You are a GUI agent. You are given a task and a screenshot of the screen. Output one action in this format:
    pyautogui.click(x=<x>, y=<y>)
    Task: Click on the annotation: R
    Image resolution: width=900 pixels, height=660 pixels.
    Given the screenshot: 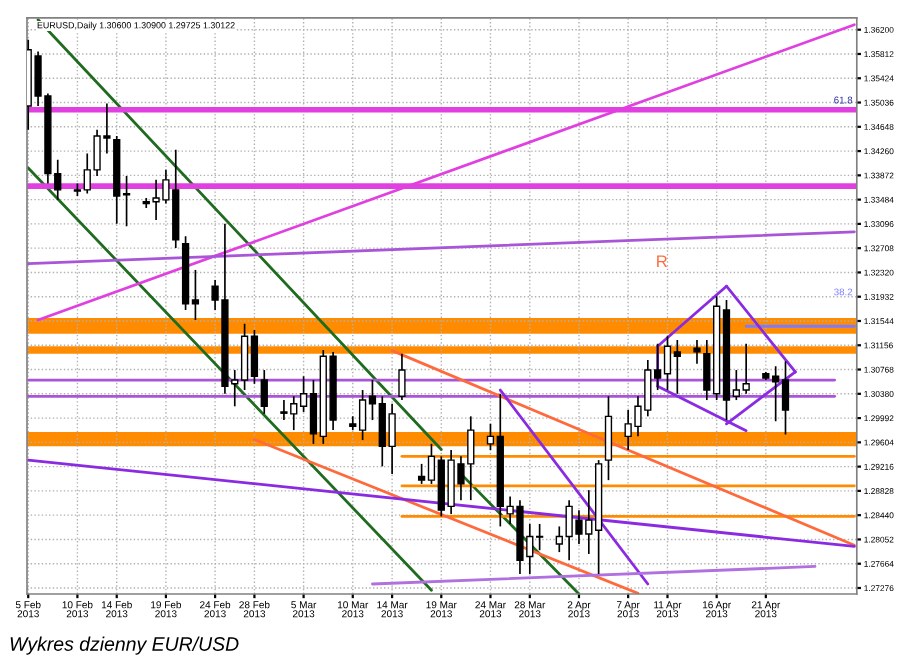 What is the action you would take?
    pyautogui.click(x=662, y=261)
    